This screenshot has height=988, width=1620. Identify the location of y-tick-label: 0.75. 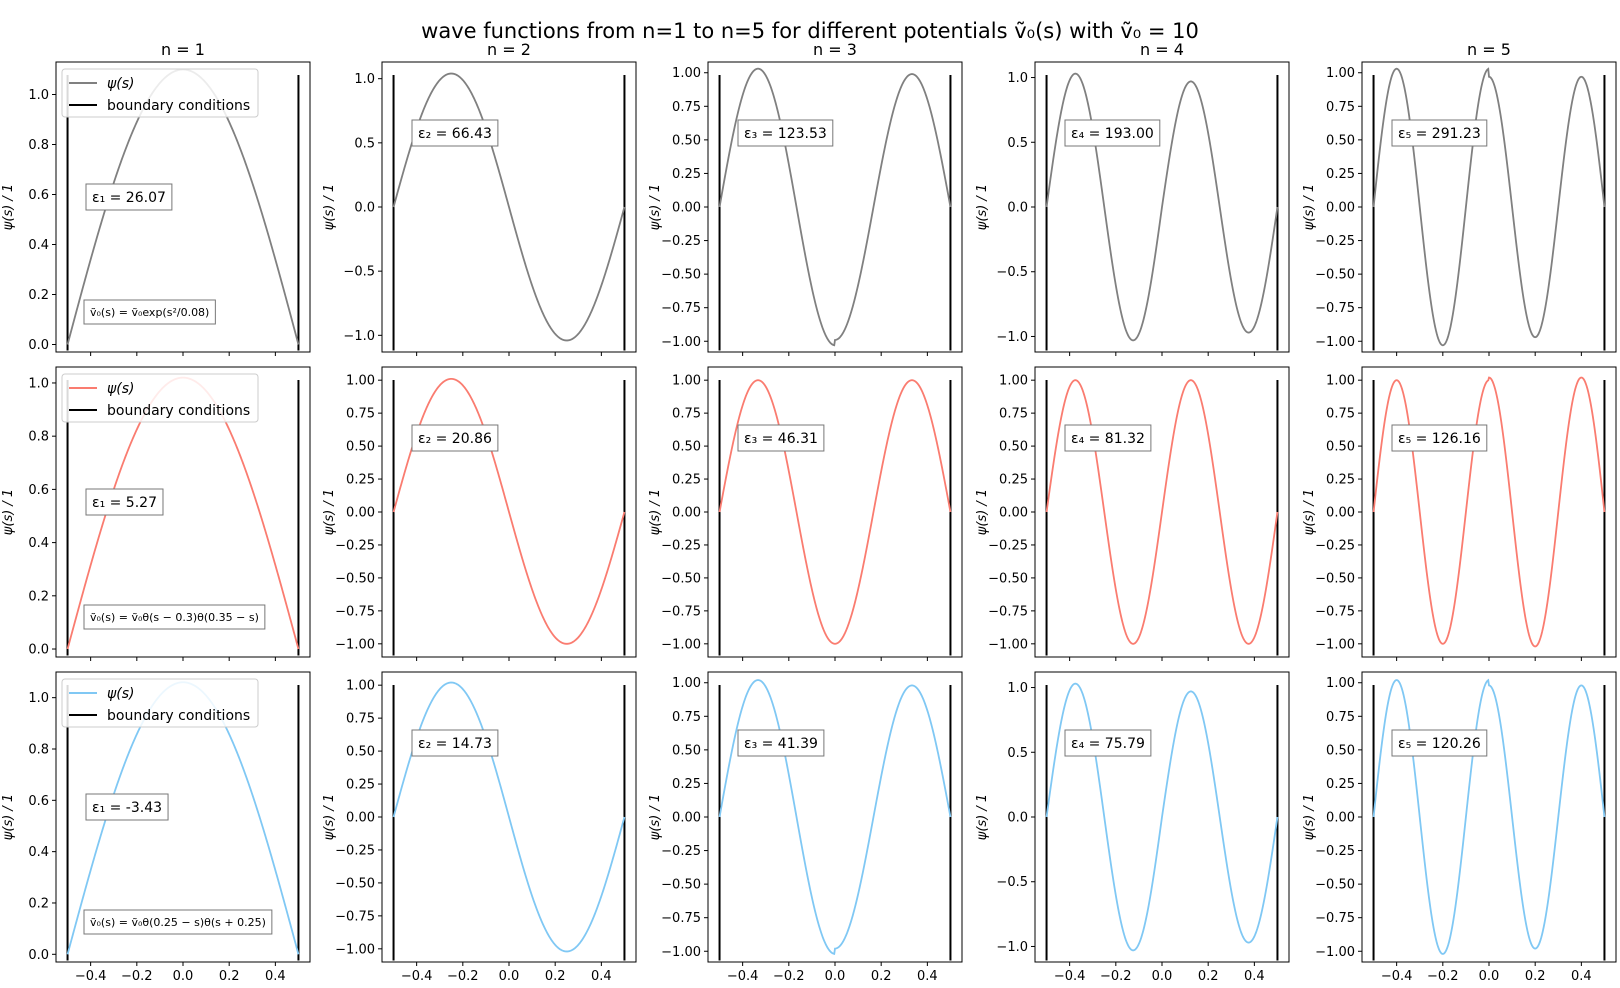
(1340, 717).